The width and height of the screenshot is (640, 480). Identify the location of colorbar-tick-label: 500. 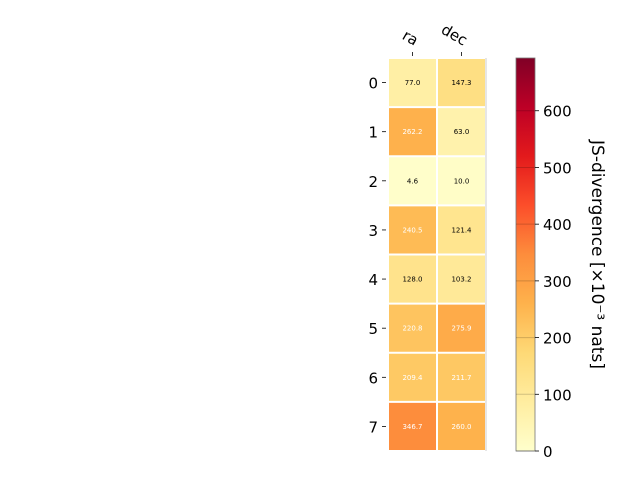
(557, 168).